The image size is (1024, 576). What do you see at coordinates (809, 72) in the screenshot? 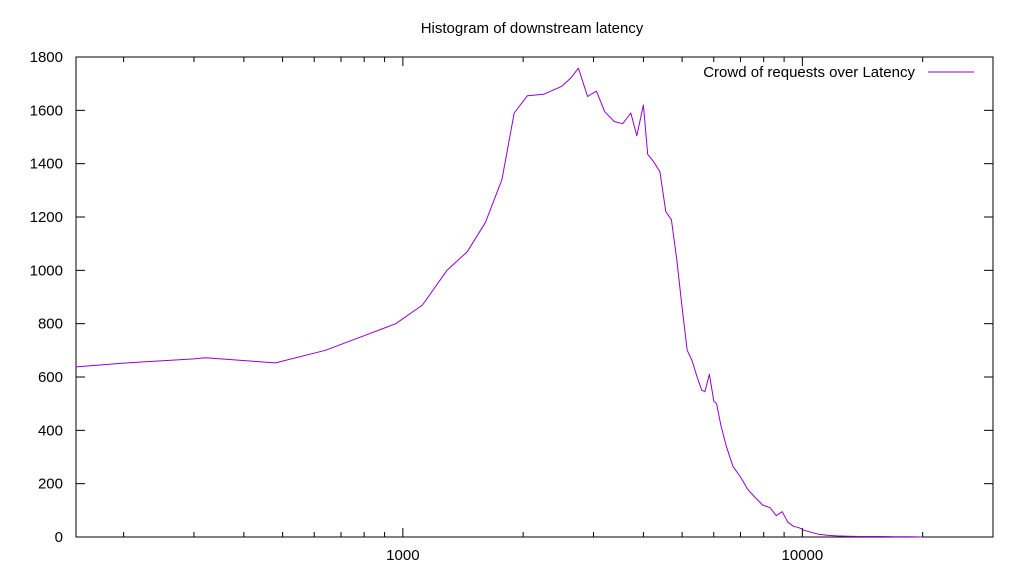
I see `legend-label: Crowd of requests over Latency` at bounding box center [809, 72].